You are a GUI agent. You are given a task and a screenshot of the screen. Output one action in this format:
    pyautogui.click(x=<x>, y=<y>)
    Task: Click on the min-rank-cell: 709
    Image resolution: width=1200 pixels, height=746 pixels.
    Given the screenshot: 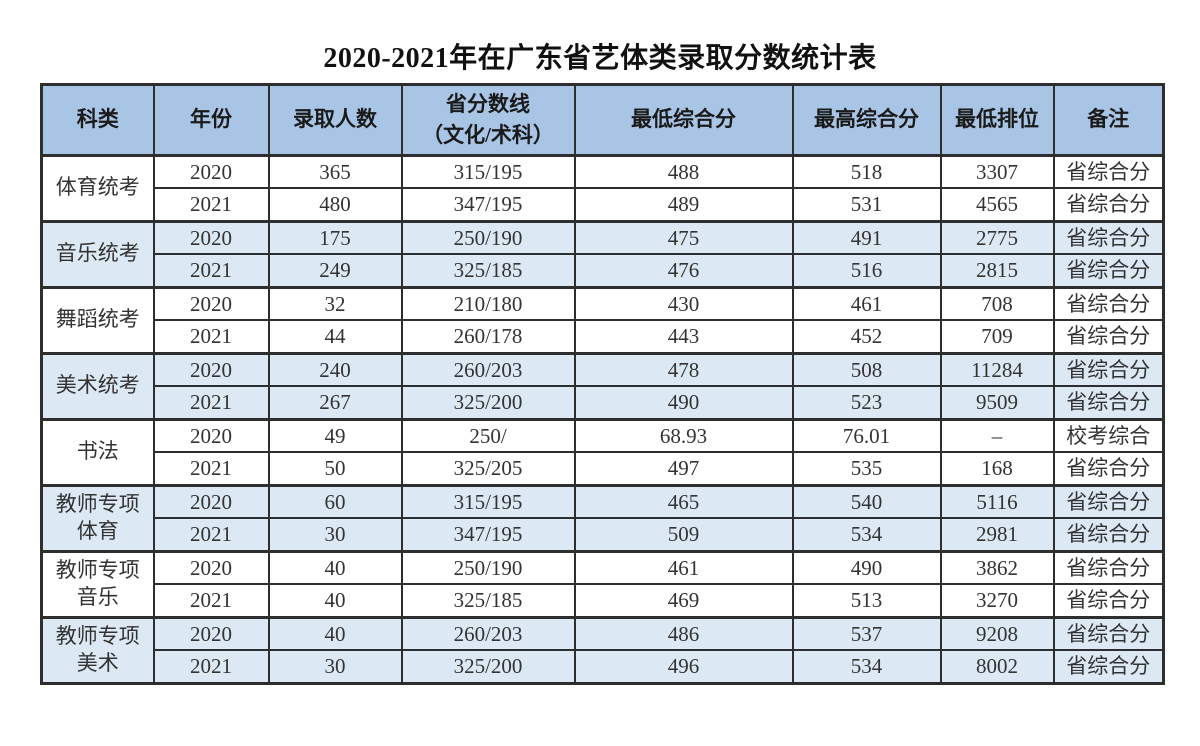 What is the action you would take?
    pyautogui.click(x=997, y=337)
    